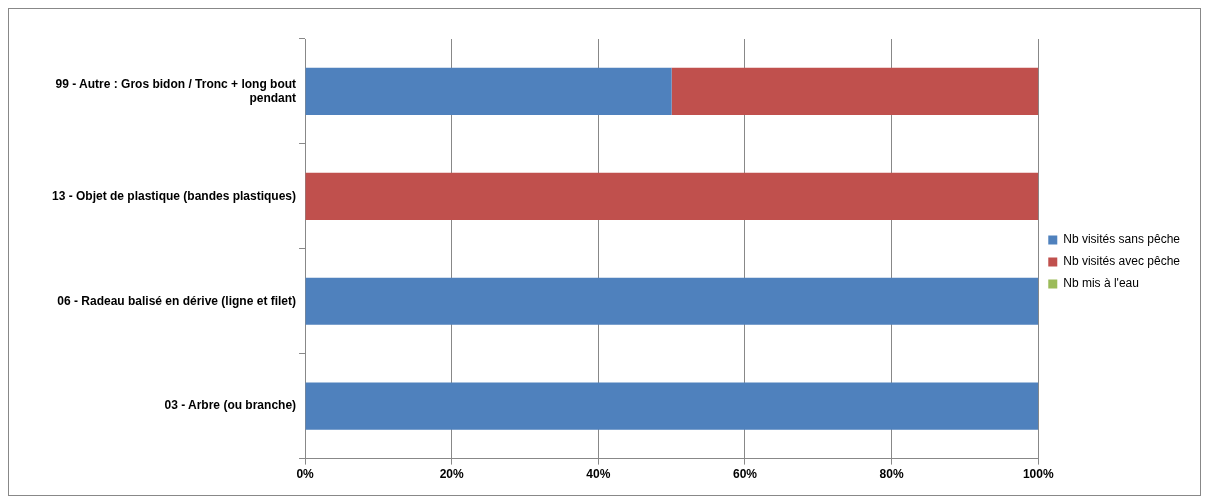  I want to click on y-tick-label: 03 - Arbre (ou branche), so click(230, 405).